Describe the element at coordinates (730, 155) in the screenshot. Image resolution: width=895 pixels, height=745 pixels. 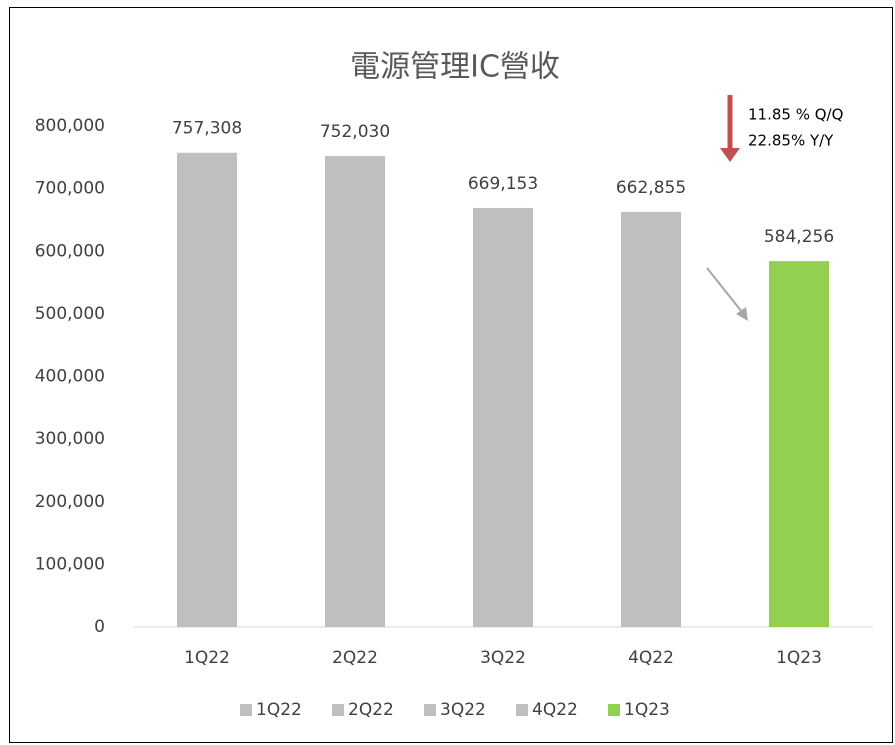
I see `down-arrow-head` at that location.